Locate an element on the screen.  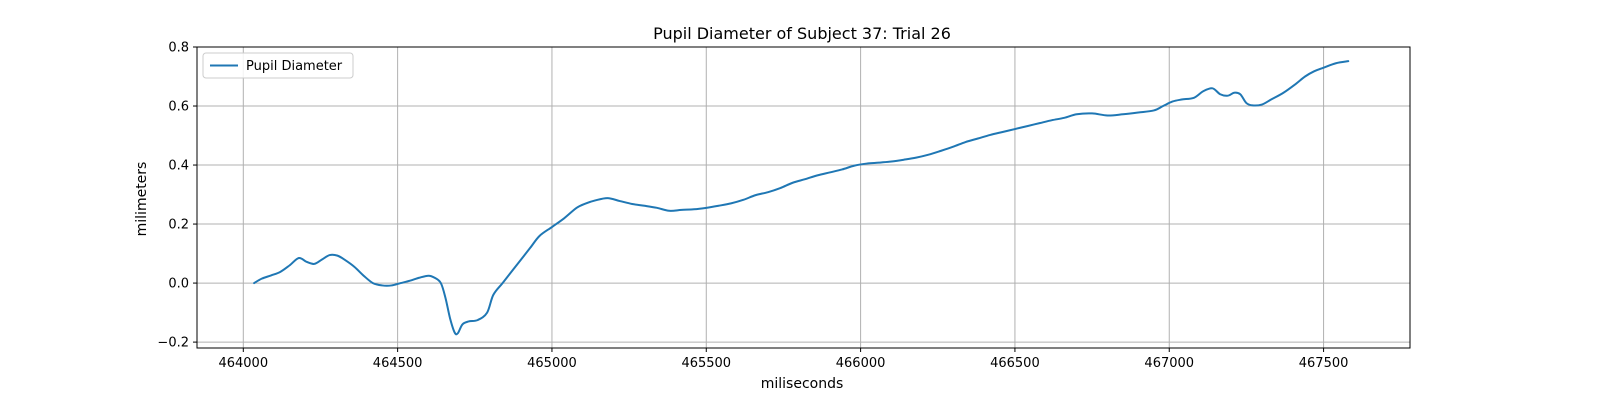
y-tick-label: 0.8 is located at coordinates (178, 48).